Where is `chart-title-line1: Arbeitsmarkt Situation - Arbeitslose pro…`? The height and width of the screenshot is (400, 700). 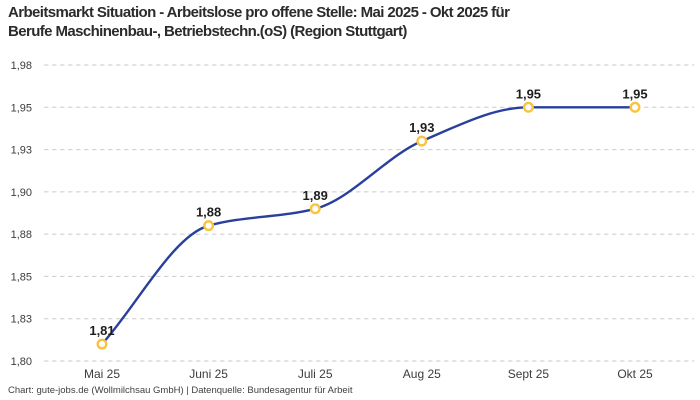 chart-title-line1: Arbeitsmarkt Situation - Arbeitslose pro… is located at coordinates (259, 12).